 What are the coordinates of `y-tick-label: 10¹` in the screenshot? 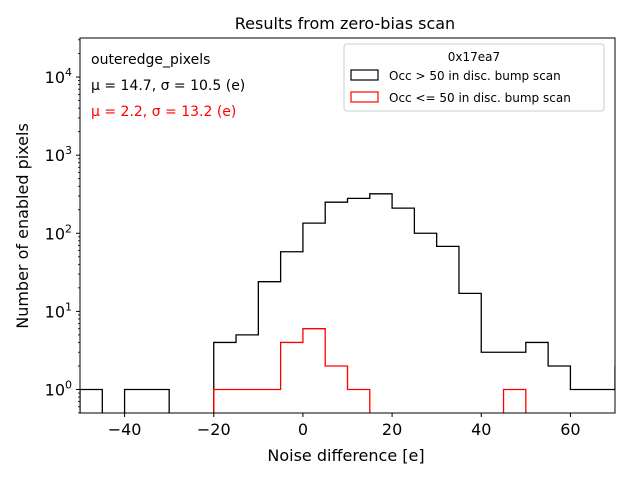 It's located at (58, 310).